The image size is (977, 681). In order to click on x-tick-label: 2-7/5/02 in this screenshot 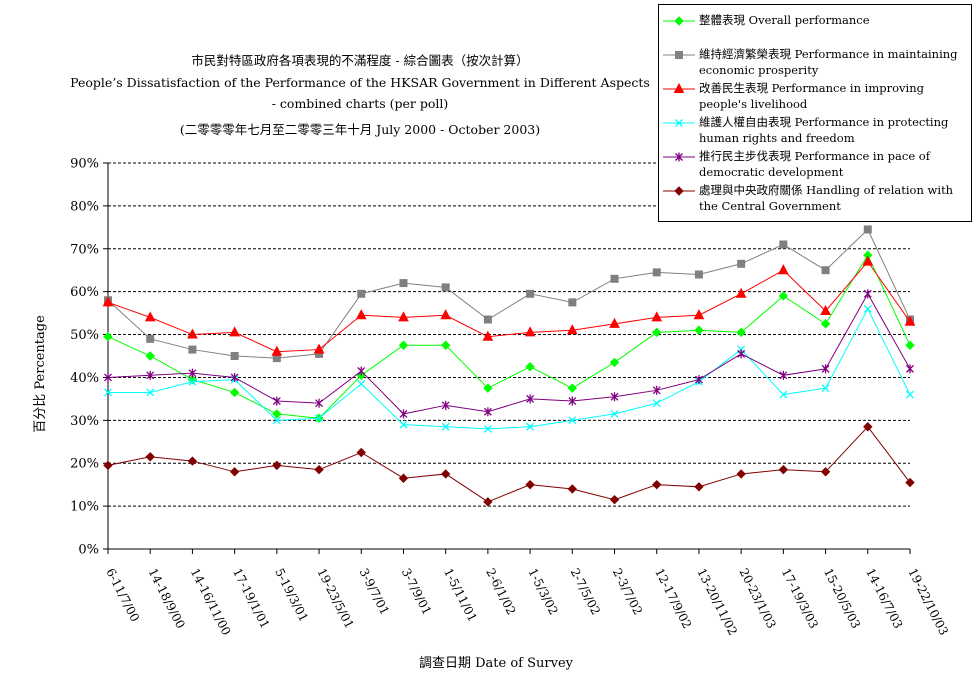, I will do `click(585, 591)`.